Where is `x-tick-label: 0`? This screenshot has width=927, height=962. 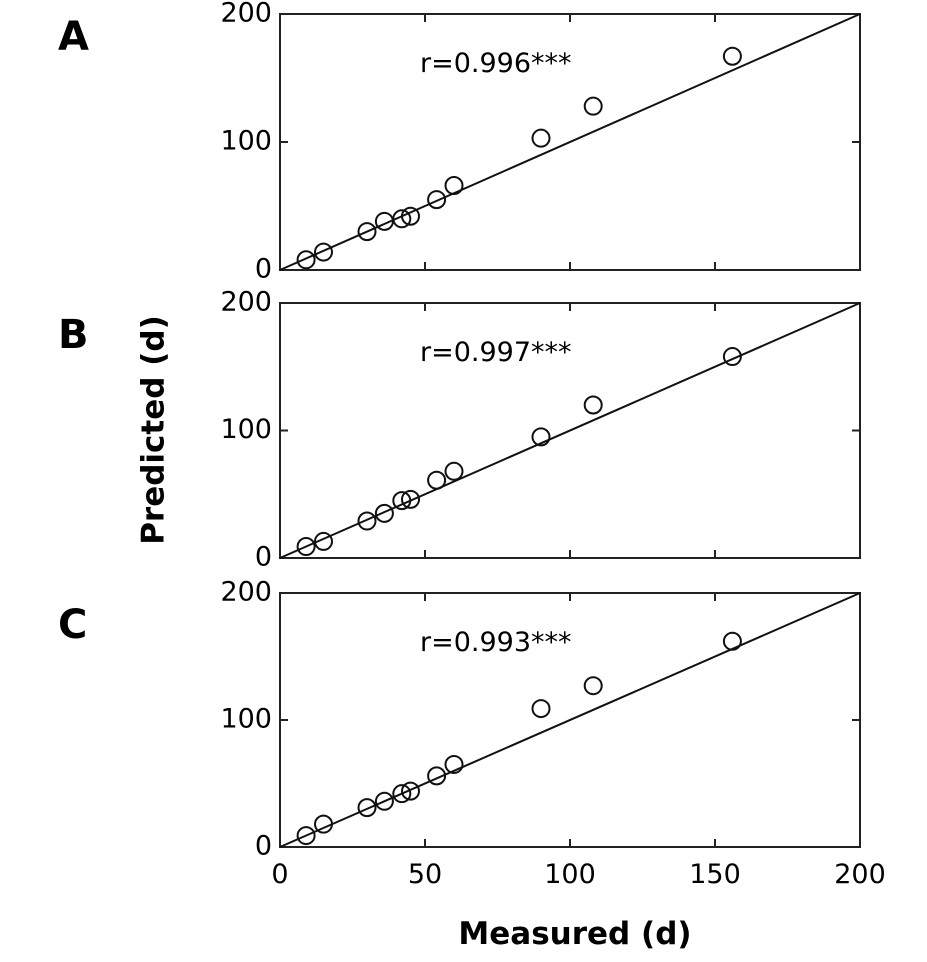 x-tick-label: 0 is located at coordinates (279, 874).